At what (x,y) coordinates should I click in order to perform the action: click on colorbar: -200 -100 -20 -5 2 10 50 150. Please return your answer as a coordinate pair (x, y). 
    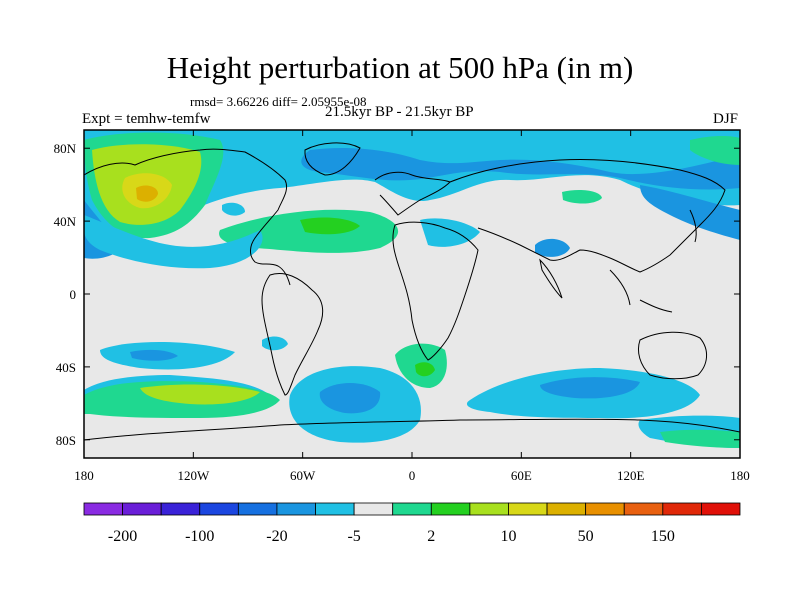
    Looking at the image, I should click on (412, 523).